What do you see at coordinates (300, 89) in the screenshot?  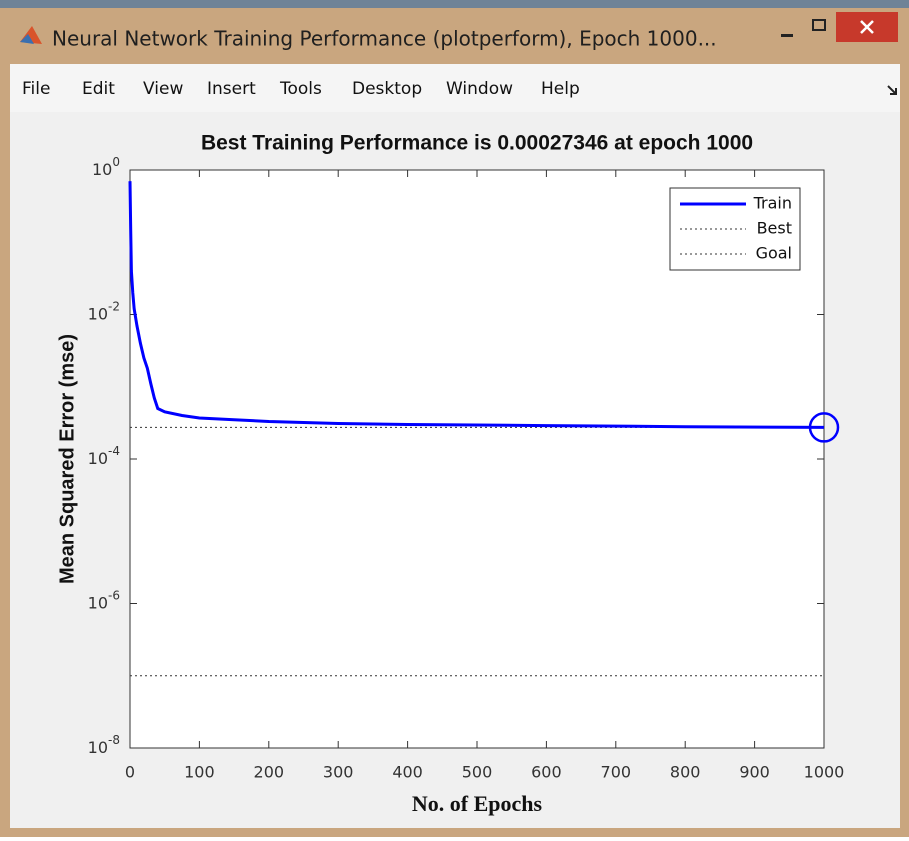 I see `menu-item: Tools` at bounding box center [300, 89].